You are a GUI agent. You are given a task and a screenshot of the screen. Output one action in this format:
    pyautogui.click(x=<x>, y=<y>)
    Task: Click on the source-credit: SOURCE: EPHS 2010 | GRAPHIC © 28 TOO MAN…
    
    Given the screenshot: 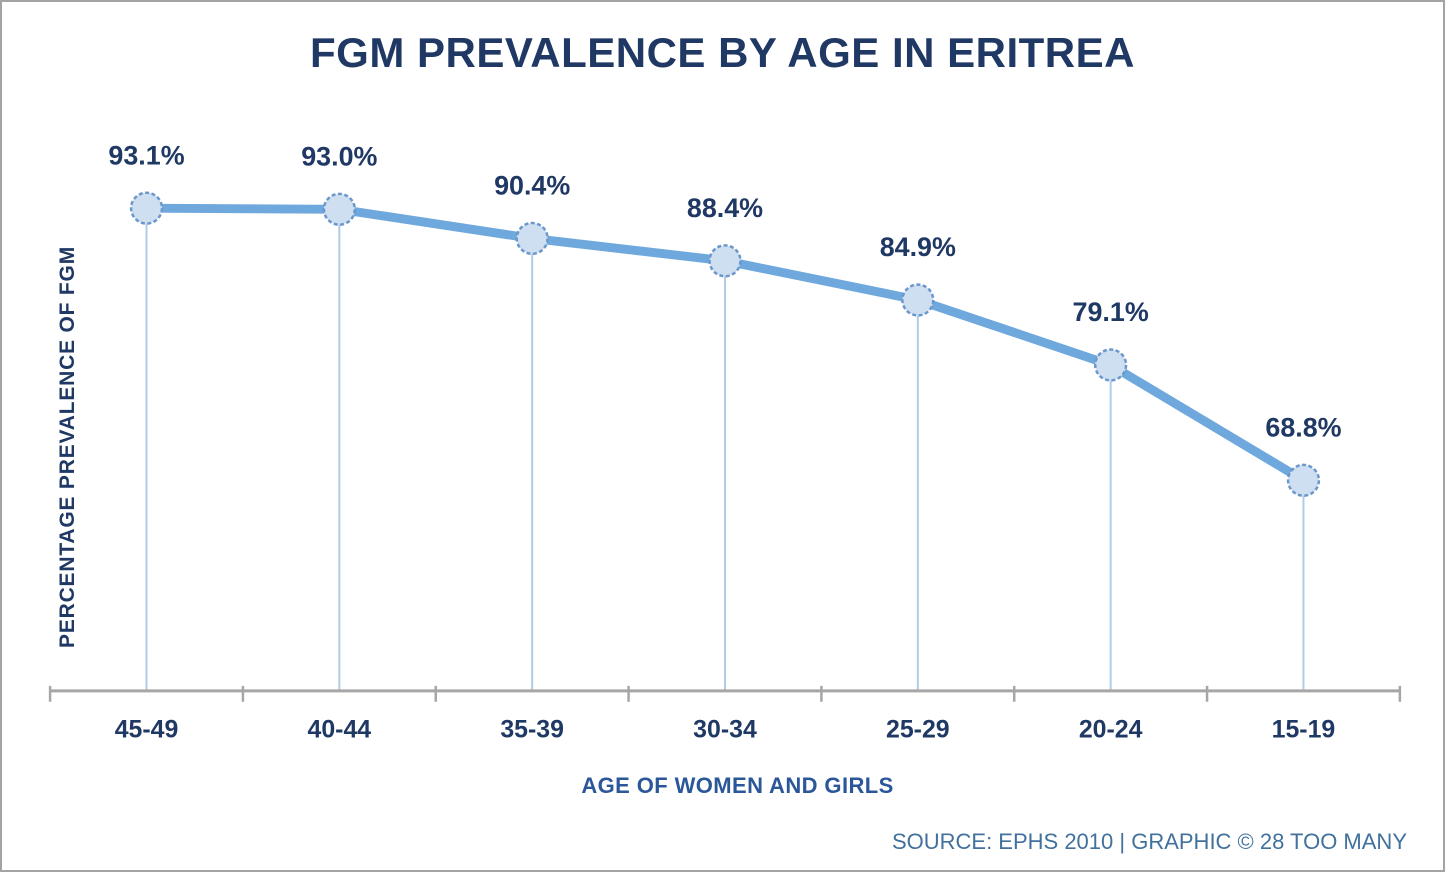 What is the action you would take?
    pyautogui.click(x=1149, y=841)
    